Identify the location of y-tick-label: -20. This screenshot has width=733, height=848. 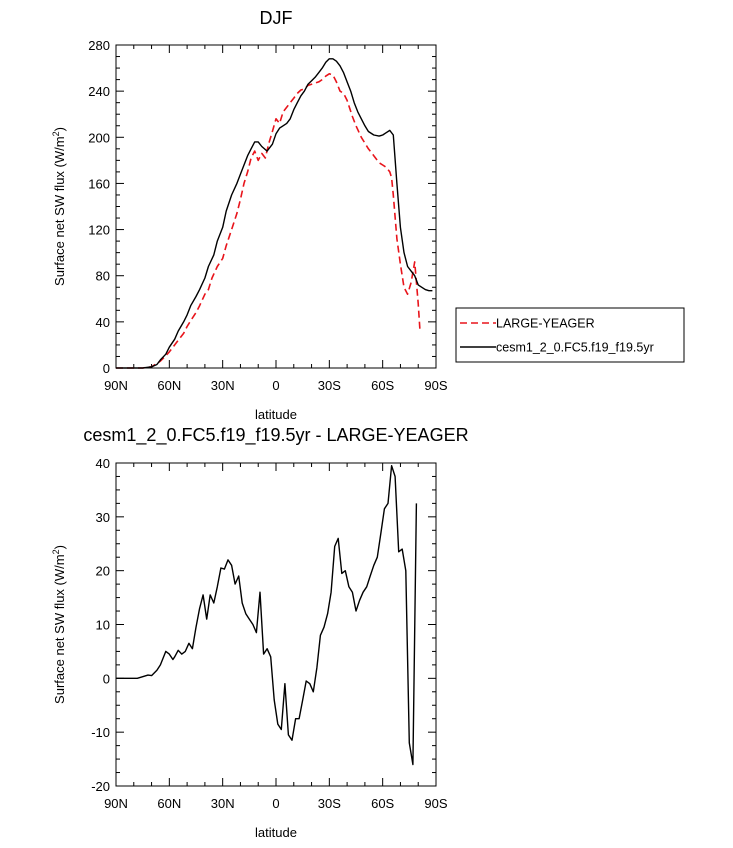
(100, 786).